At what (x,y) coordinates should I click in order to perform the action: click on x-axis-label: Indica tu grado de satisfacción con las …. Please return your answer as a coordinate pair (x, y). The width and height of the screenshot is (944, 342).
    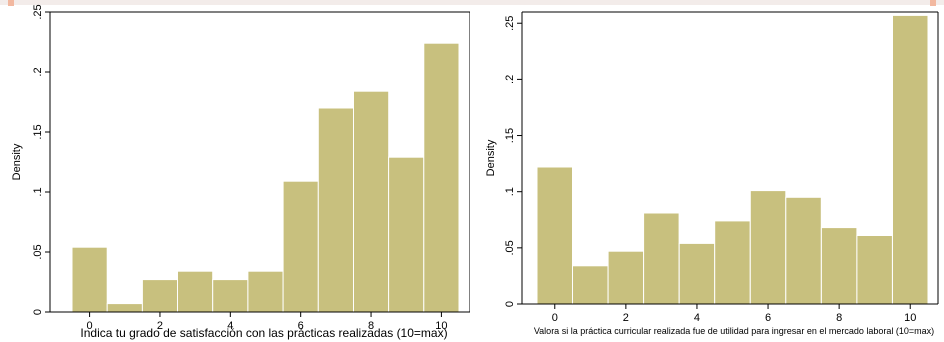
    Looking at the image, I should click on (263, 333).